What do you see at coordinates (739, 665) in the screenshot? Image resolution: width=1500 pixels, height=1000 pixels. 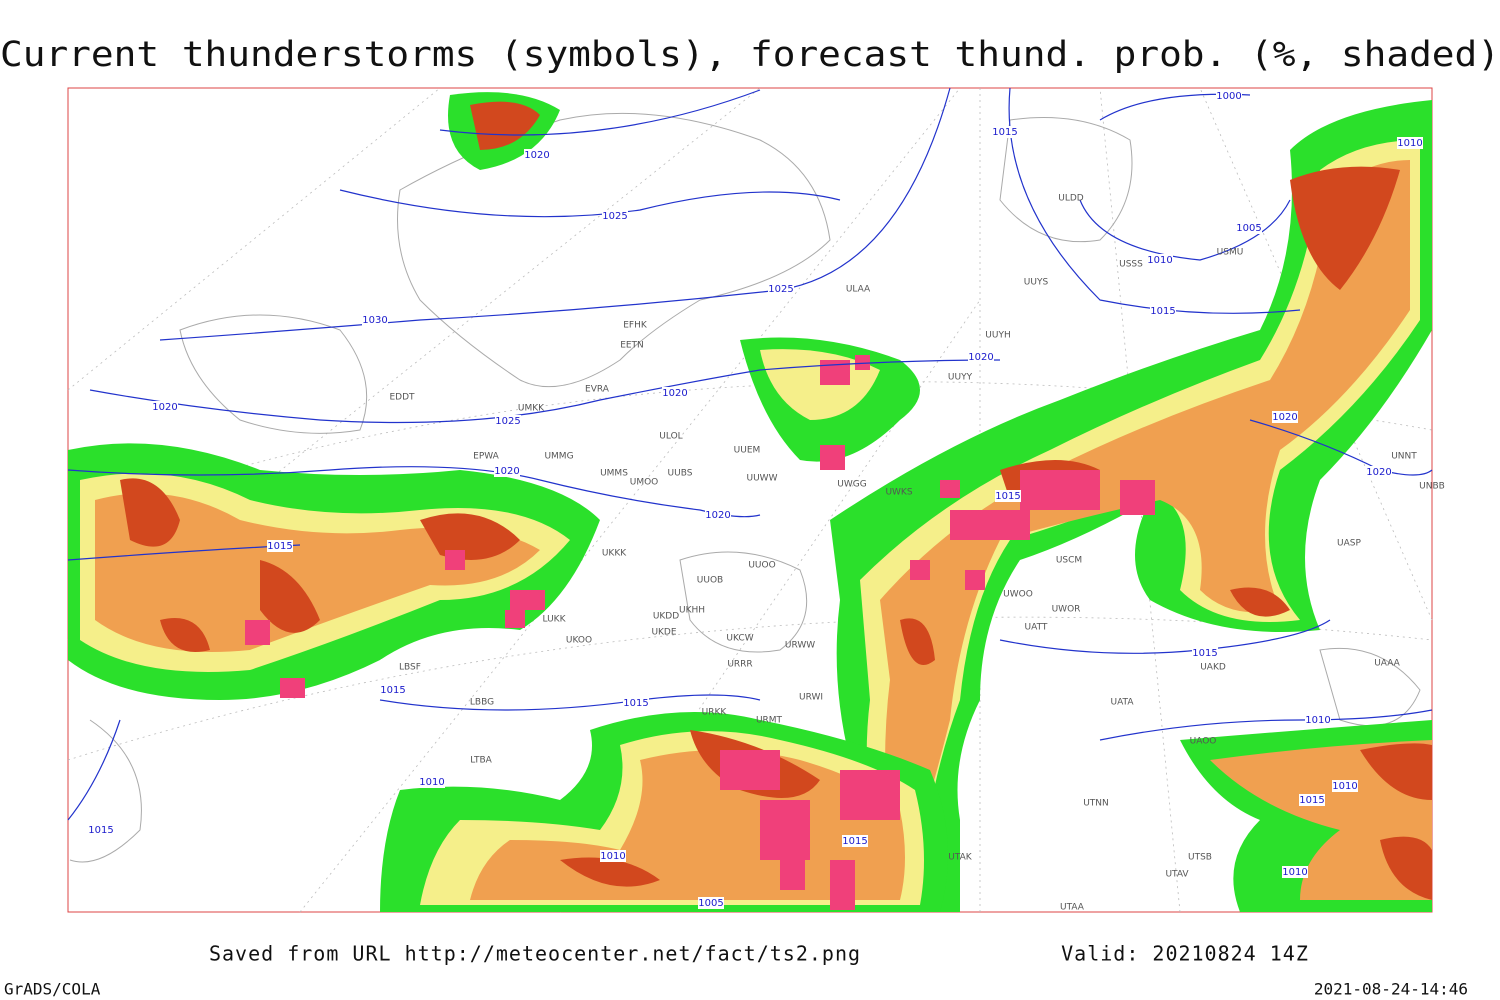 I see `station-code: URRR` at bounding box center [739, 665].